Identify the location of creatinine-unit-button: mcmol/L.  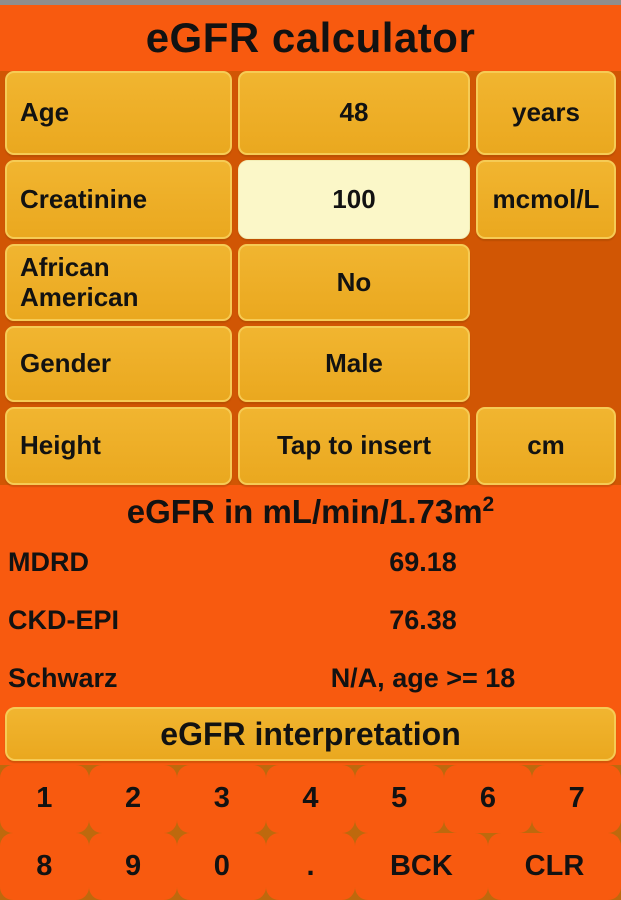
(546, 199).